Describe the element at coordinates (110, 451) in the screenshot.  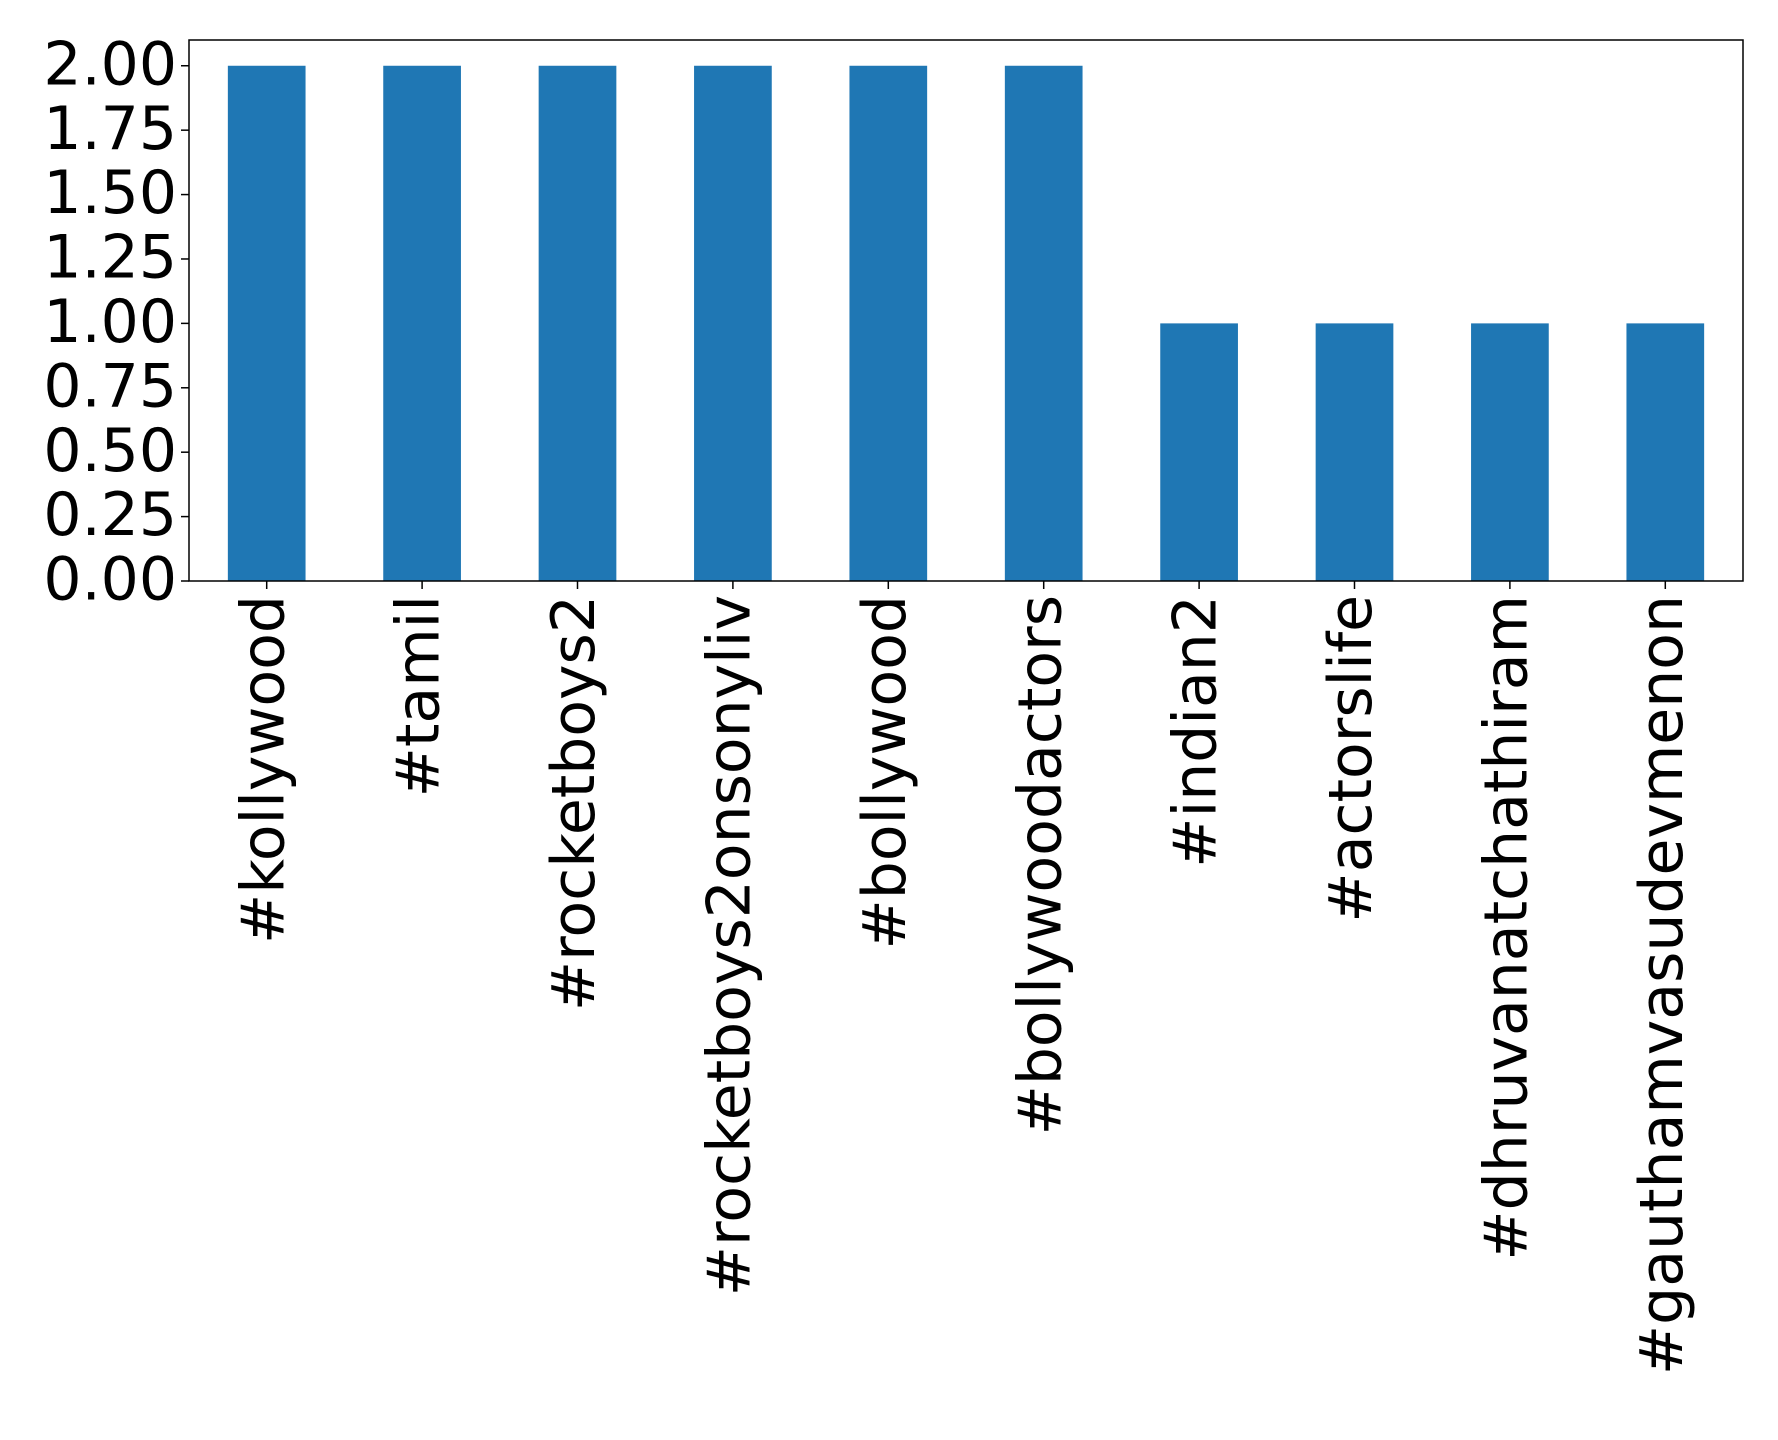
I see `y-tick-label: 0.50` at that location.